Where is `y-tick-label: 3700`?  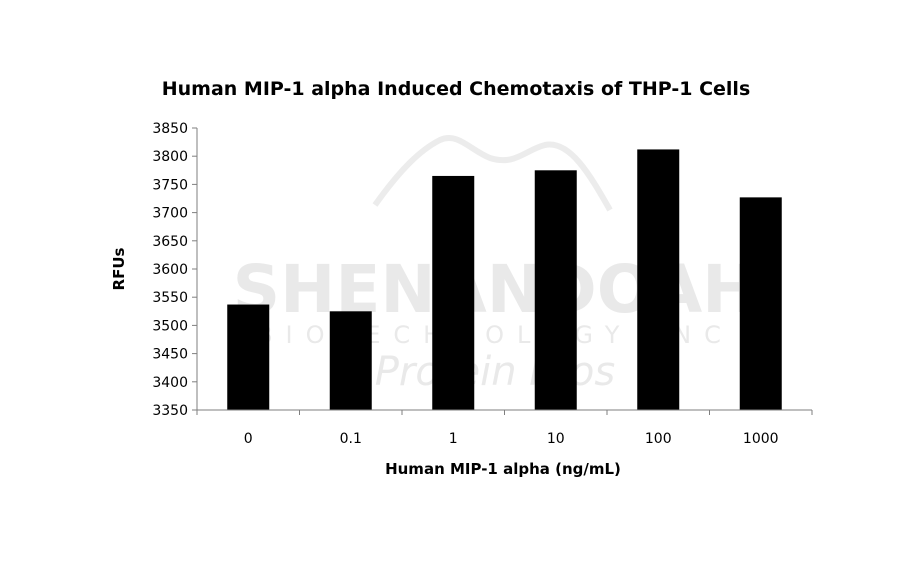 y-tick-label: 3700 is located at coordinates (170, 214).